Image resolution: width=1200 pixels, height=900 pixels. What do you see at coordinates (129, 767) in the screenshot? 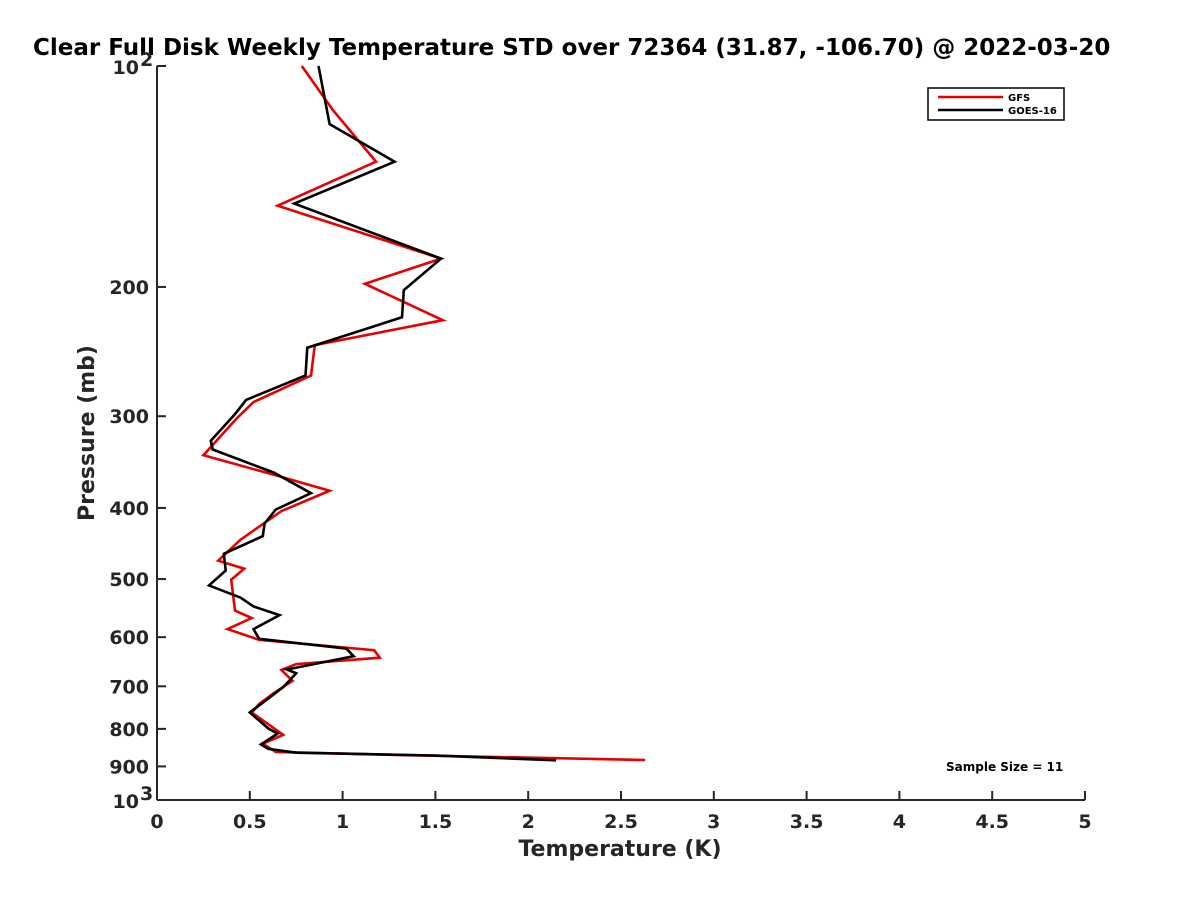
I see `y-tick-label: 900` at bounding box center [129, 767].